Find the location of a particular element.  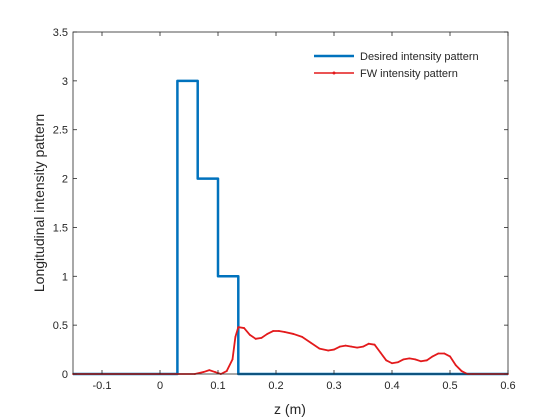

x-tick-labels: -0.1 0 0.1 0.2 0.3 0.4 0.5 0.6 is located at coordinates (304, 386).